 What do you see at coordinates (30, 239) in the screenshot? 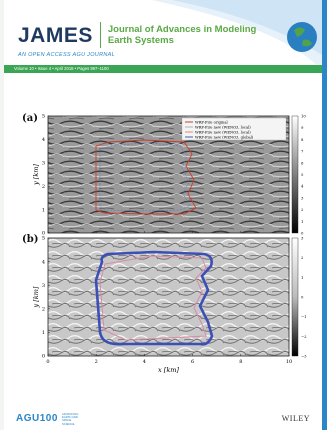
I see `panel-b-label: (b)` at bounding box center [30, 239].